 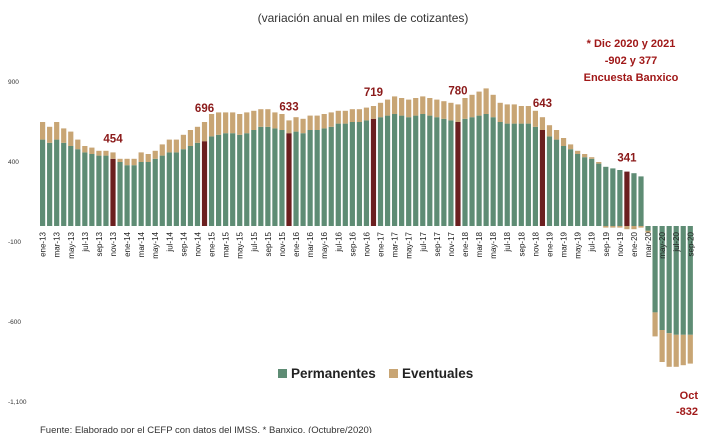 I want to click on x-tick-label: jul-15, so click(x=254, y=241).